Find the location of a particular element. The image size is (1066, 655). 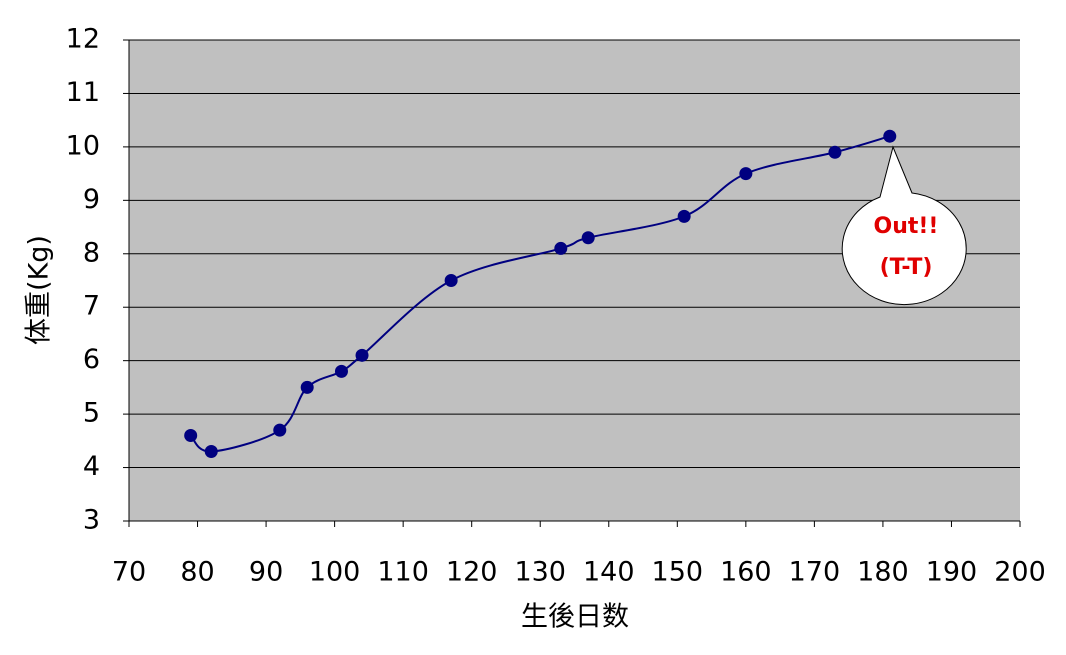

y-tick-label: 6 is located at coordinates (91, 359).